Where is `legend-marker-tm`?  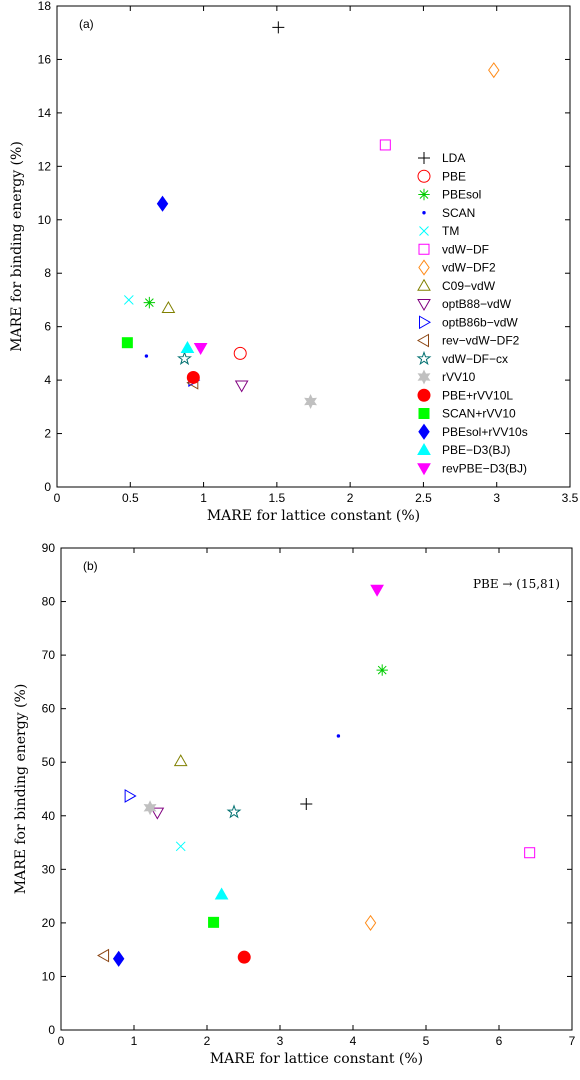 legend-marker-tm is located at coordinates (424, 231).